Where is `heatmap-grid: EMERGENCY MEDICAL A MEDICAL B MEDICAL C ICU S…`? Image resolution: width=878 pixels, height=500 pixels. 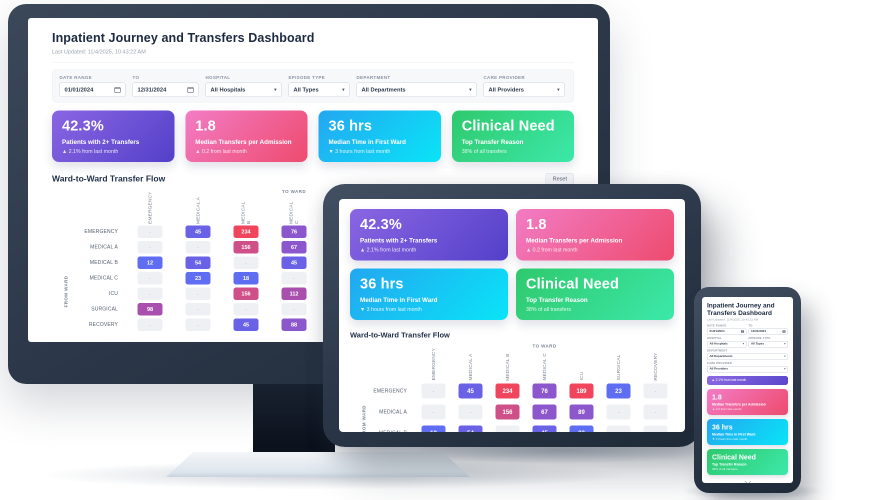
heatmap-grid: EMERGENCY MEDICAL A MEDICAL B MEDICAL C ICU S… is located at coordinates (512, 390).